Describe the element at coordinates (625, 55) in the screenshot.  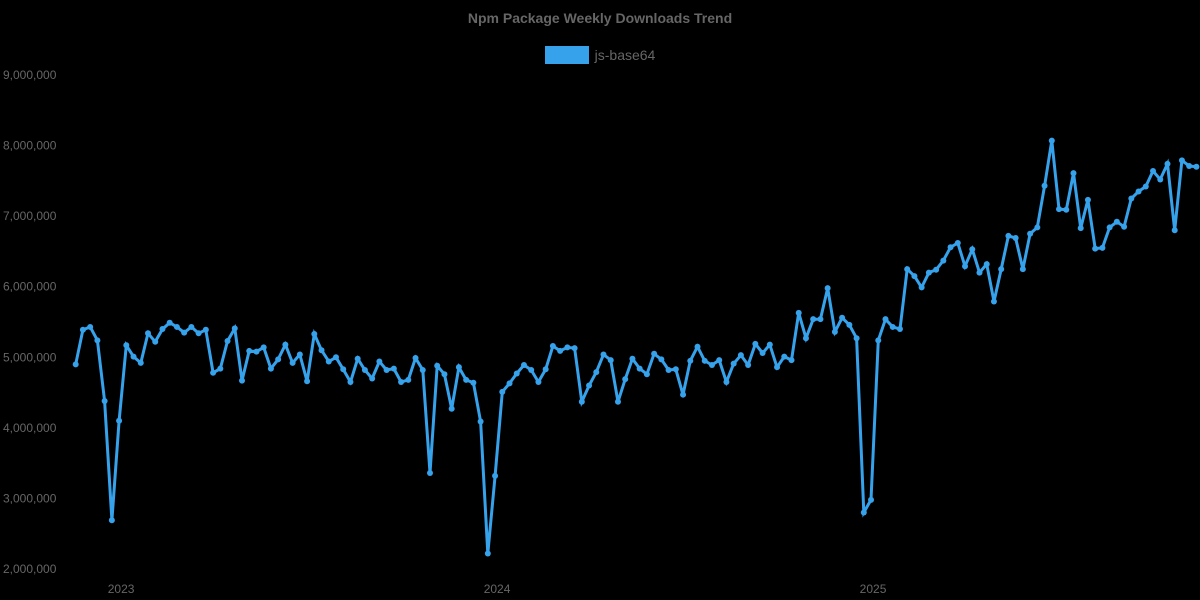
I see `legend-label-js-base64: js-base64` at that location.